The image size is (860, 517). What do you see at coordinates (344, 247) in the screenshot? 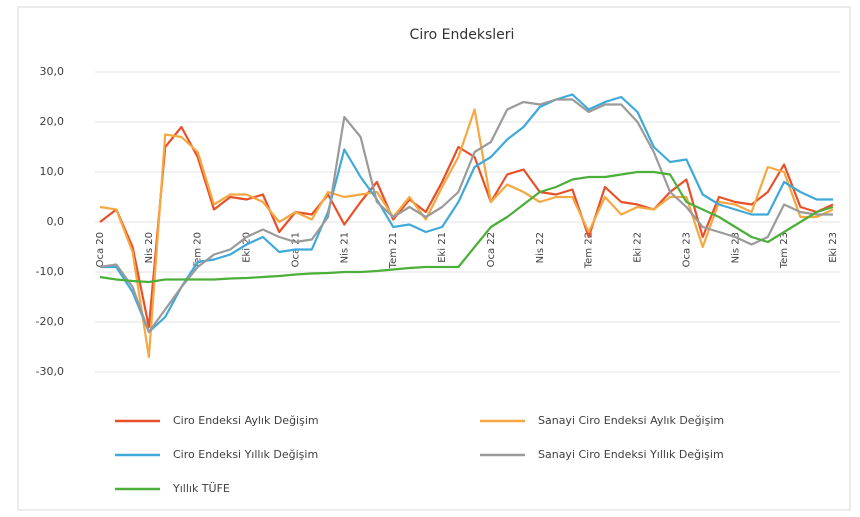
I see `x-tick-label: Nis 21` at bounding box center [344, 247].